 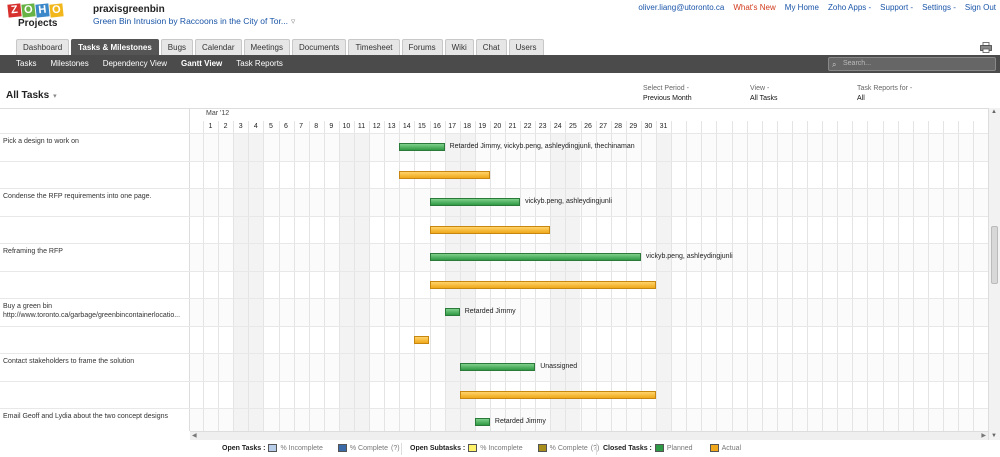 I want to click on swatch-sub-incomplete, so click(x=473, y=448).